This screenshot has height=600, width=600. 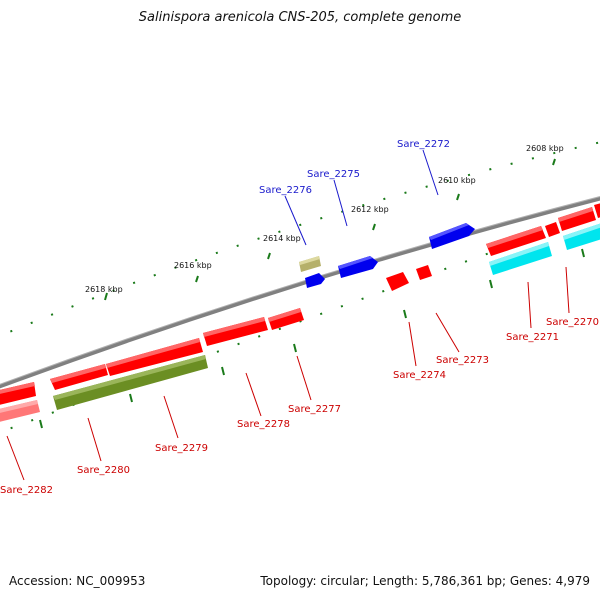 What do you see at coordinates (333, 174) in the screenshot?
I see `gene-label: Sare_2275` at bounding box center [333, 174].